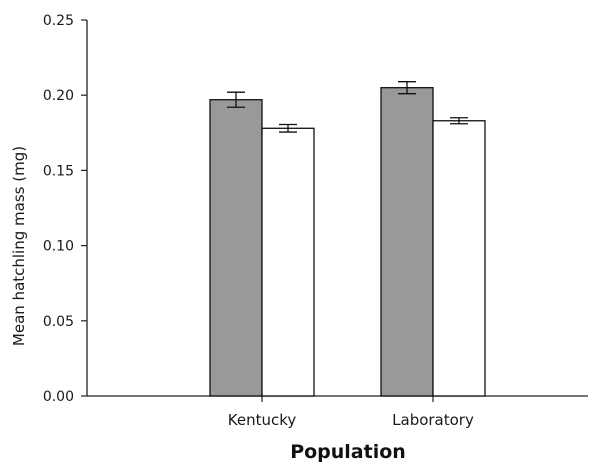 The width and height of the screenshot is (598, 463). I want to click on y-axis-title: Mean hatchling mass (mg), so click(19, 246).